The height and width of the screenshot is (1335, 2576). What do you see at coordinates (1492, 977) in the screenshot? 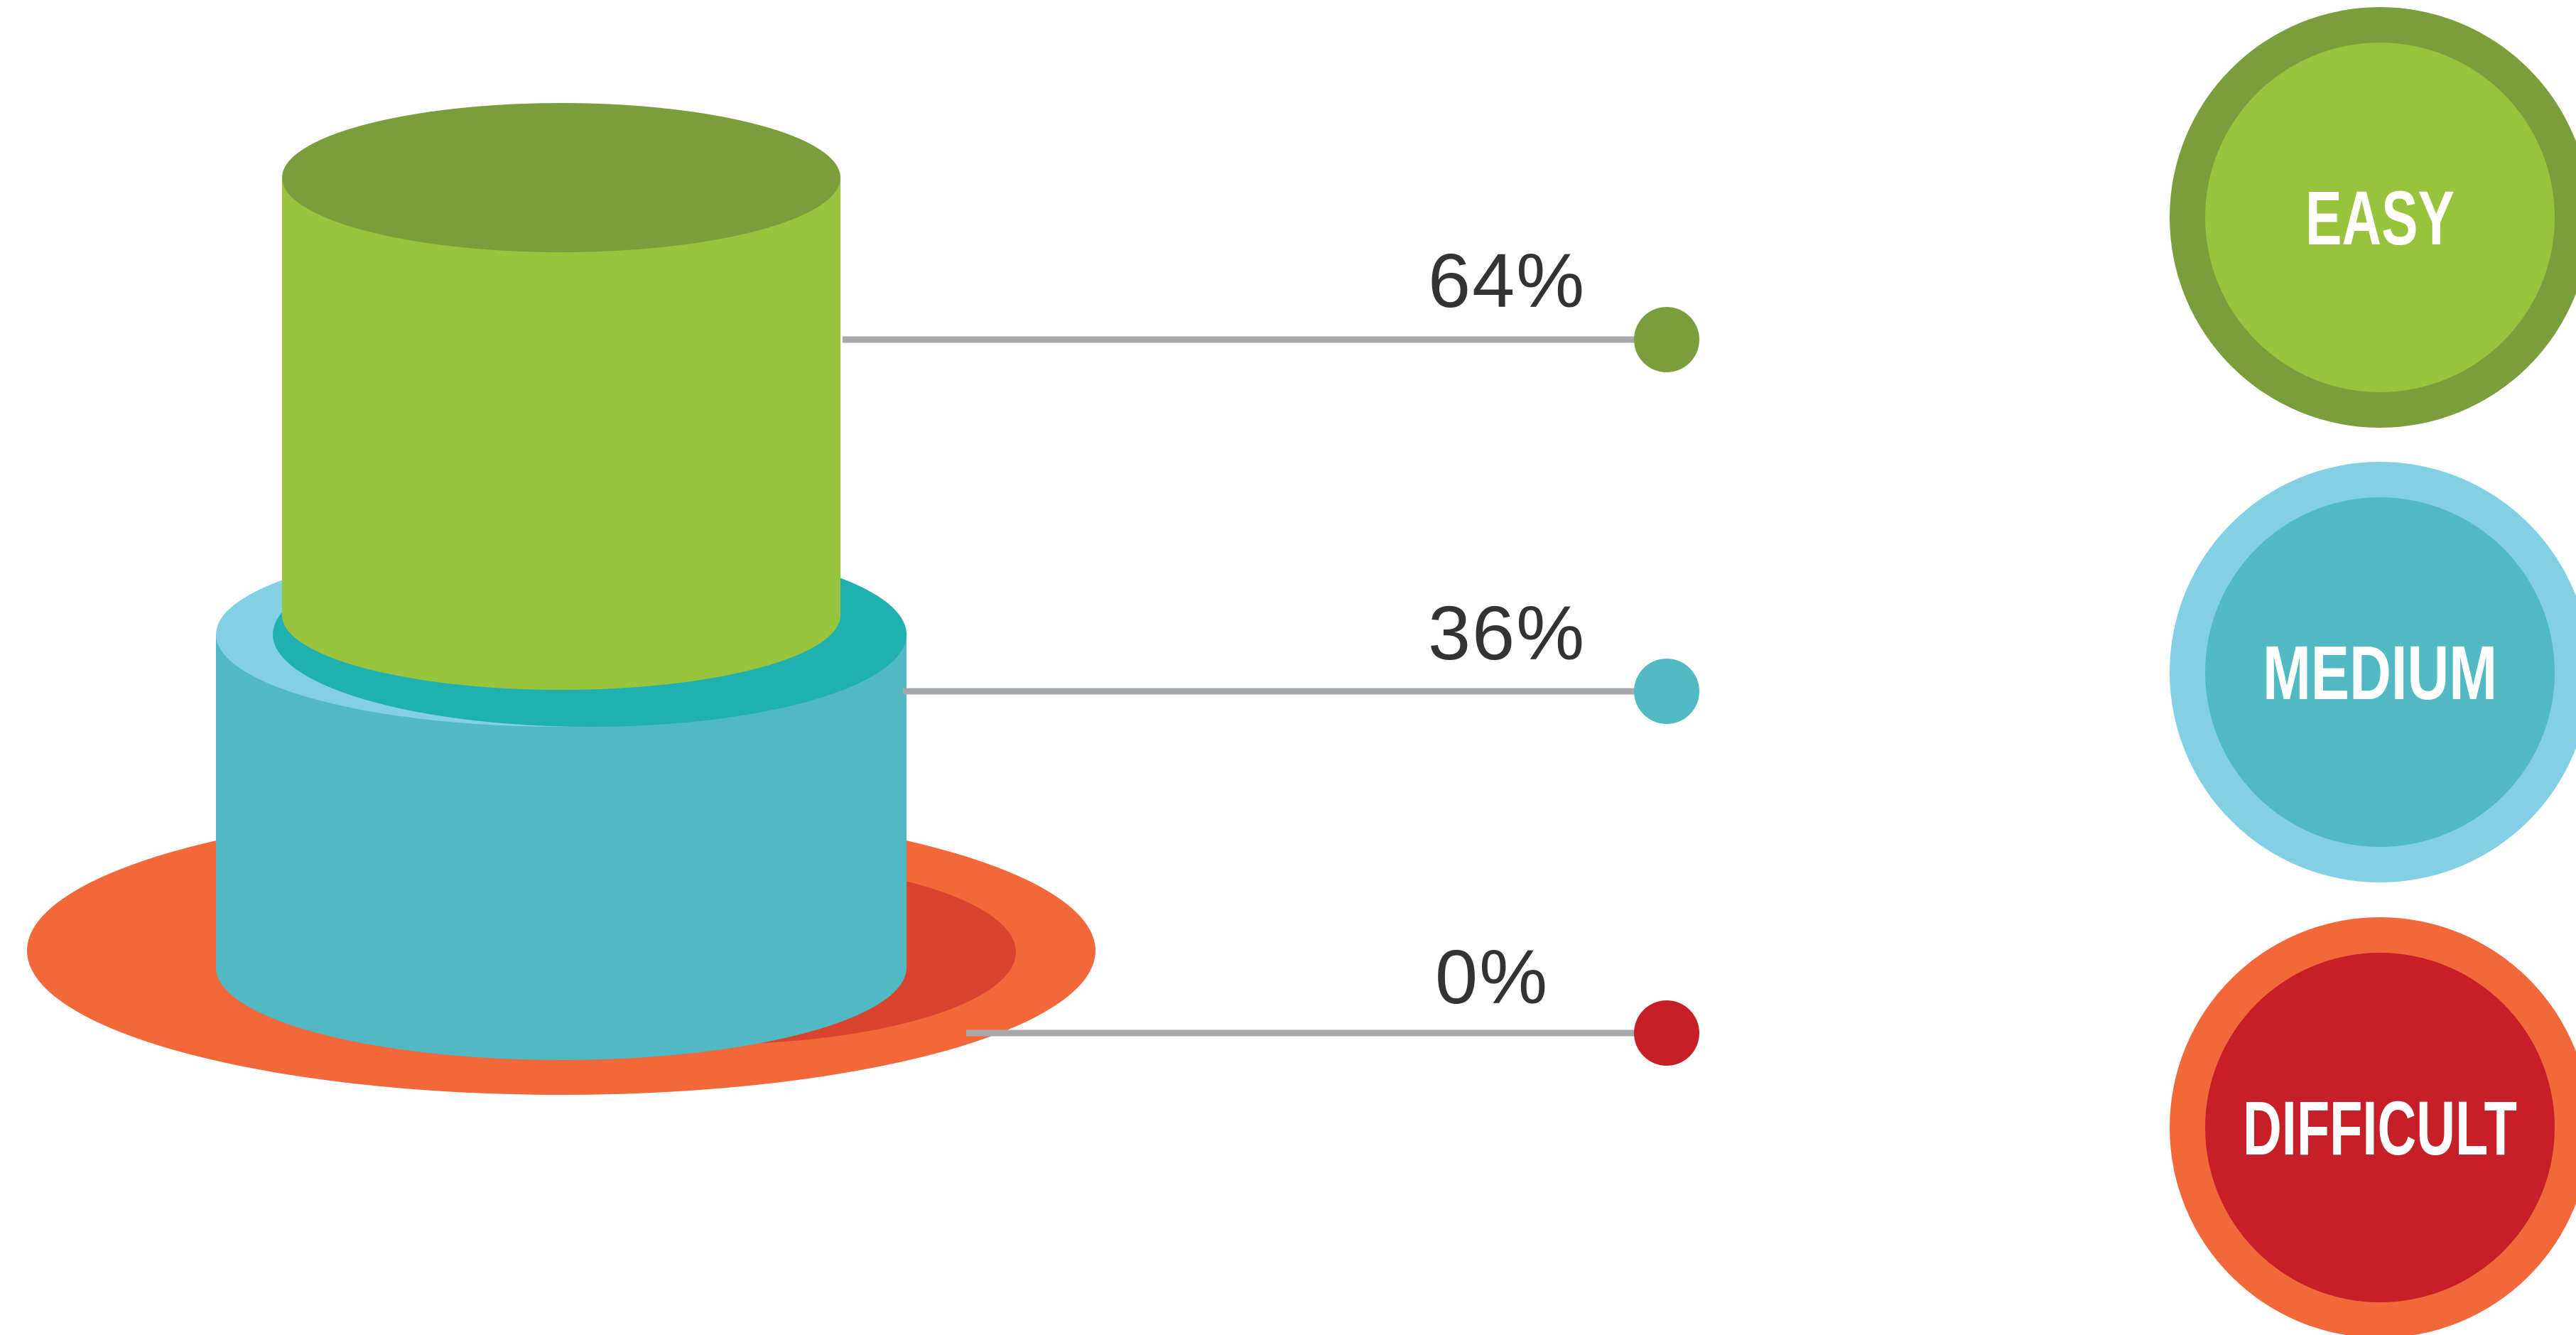
I see `difficult-value-label: 0%` at bounding box center [1492, 977].